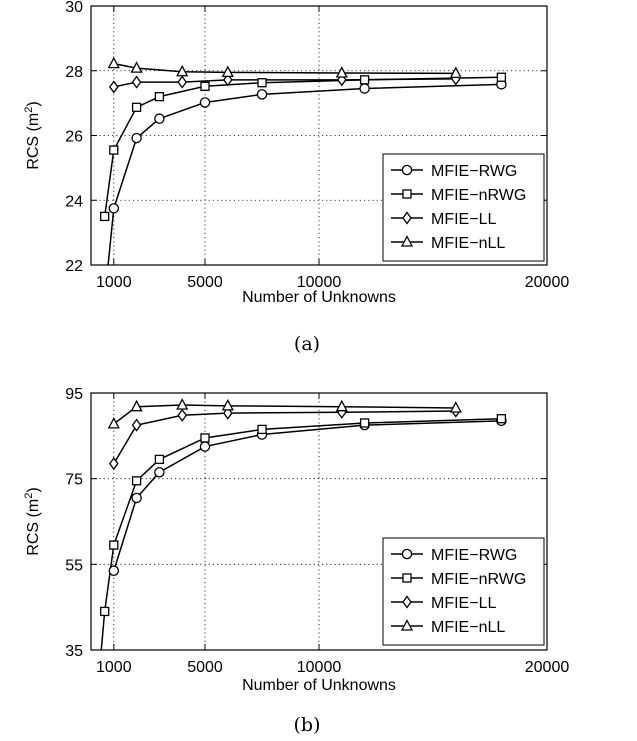 The height and width of the screenshot is (741, 637). Describe the element at coordinates (74, 201) in the screenshot. I see `y-tick-label: 24` at that location.